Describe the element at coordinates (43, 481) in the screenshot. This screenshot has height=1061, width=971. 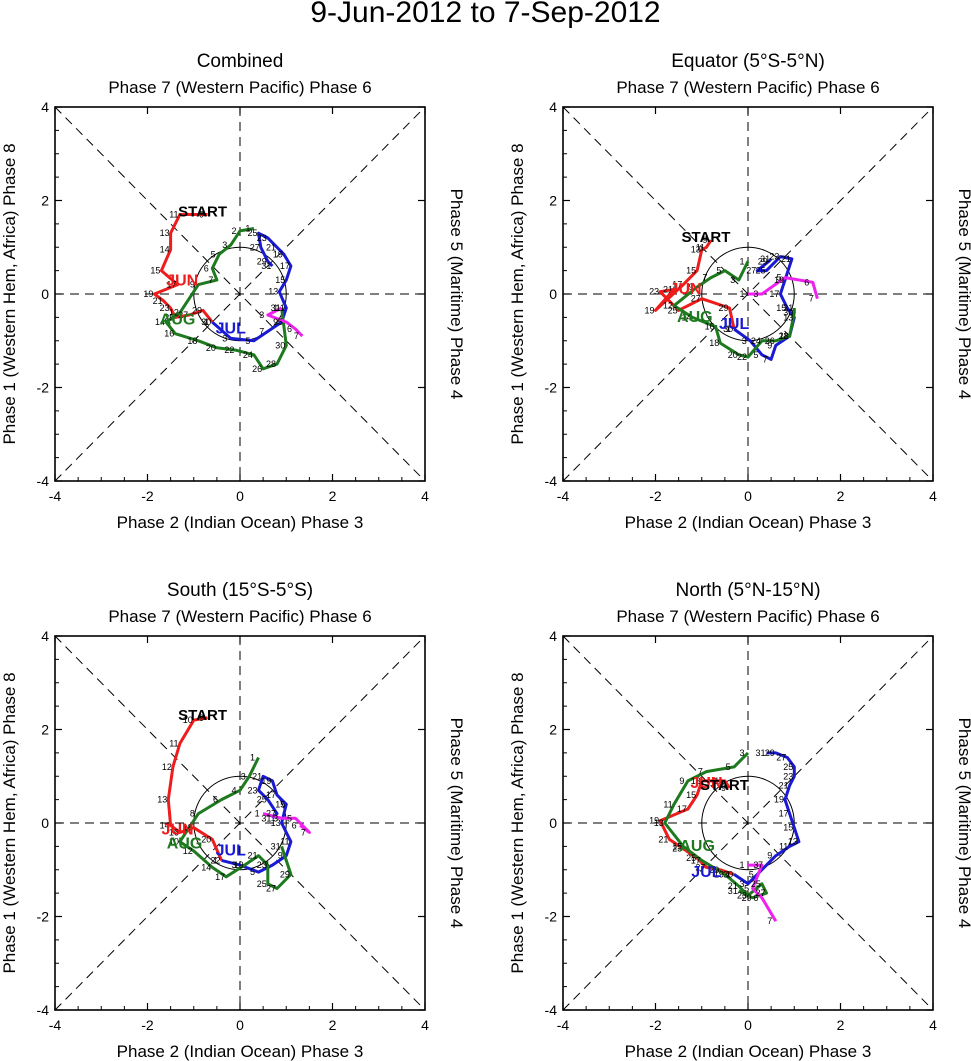
I see `y-tick-label: -4` at that location.